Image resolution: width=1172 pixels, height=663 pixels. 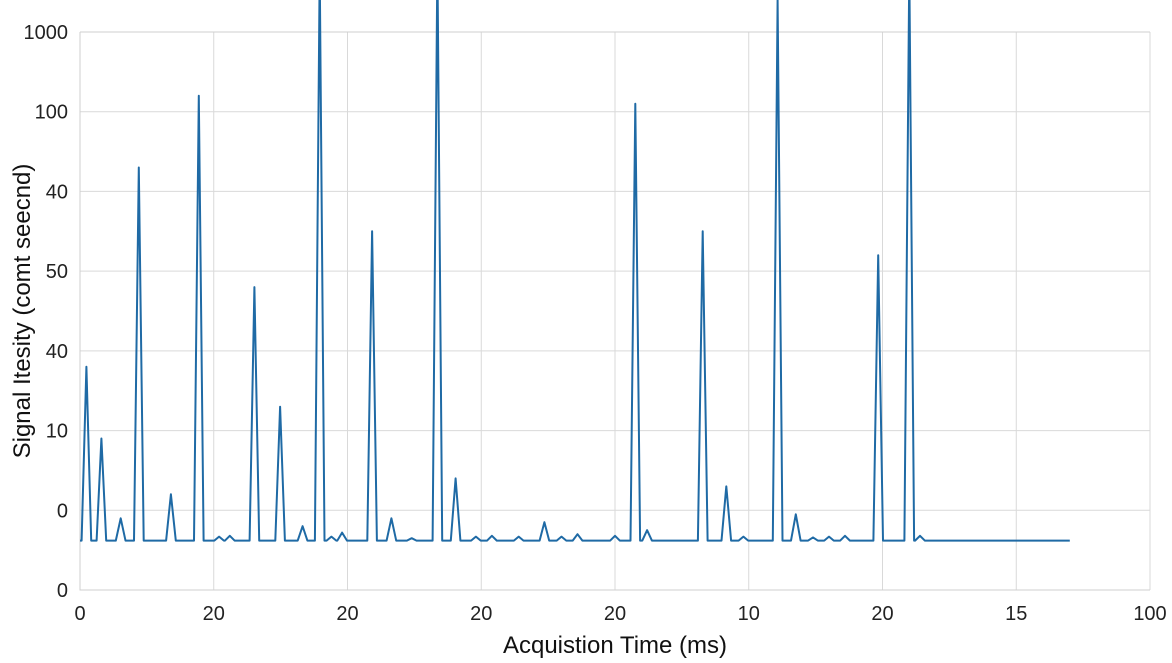 I want to click on y-axis-tick-labels: 0 0 10 40 50 40 100 1000, so click(x=46, y=312).